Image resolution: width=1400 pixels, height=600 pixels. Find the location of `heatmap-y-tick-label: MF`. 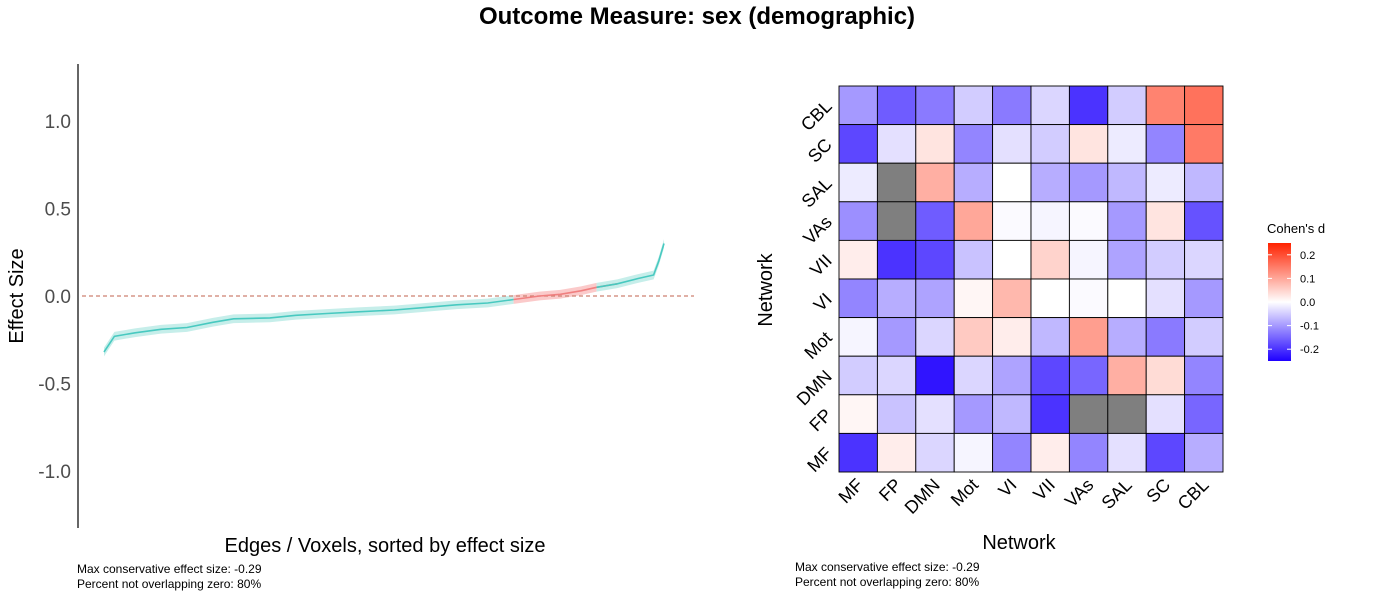

heatmap-y-tick-label: MF is located at coordinates (819, 459).